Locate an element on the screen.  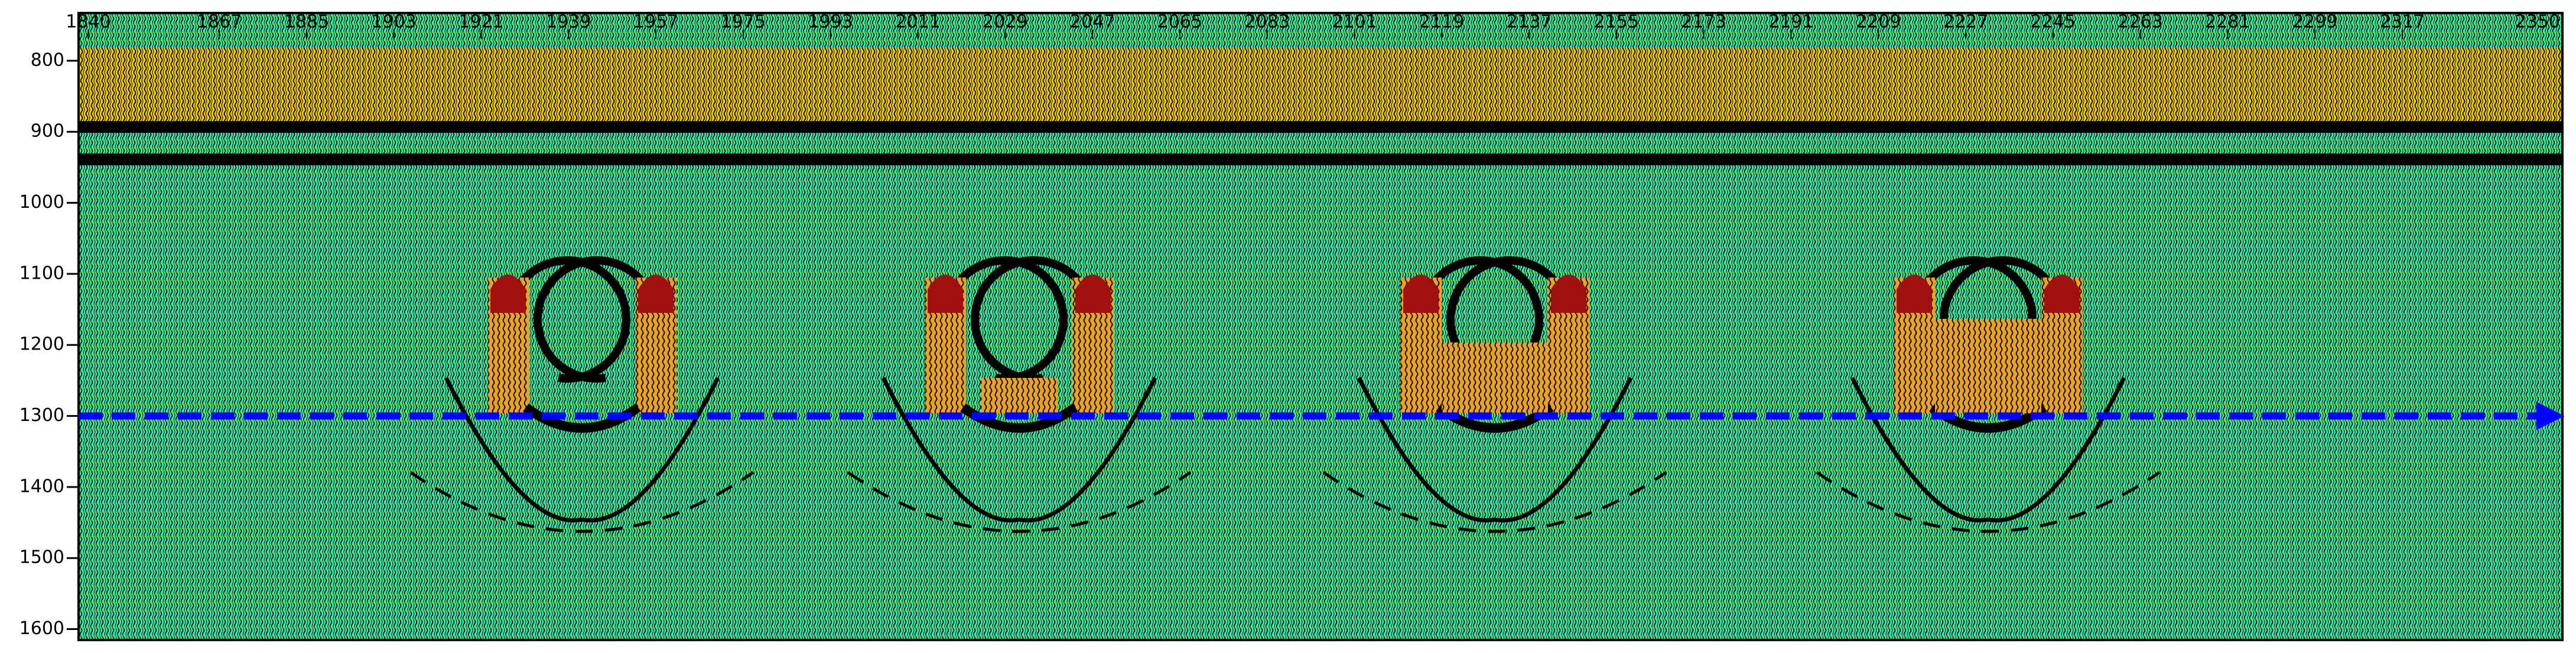
x-tick-label: 1957 is located at coordinates (656, 22).